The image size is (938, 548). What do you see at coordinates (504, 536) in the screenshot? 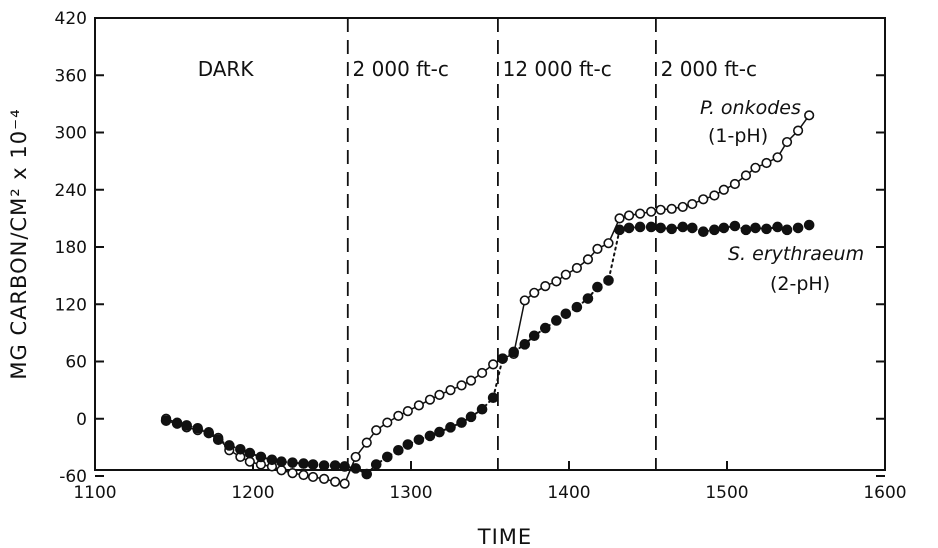
I see `x-axis-label: TIME` at bounding box center [504, 536].